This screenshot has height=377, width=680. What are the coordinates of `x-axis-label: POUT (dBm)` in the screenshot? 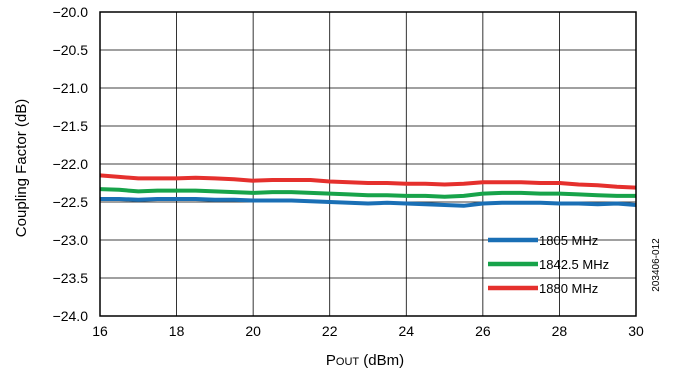 It's located at (365, 360).